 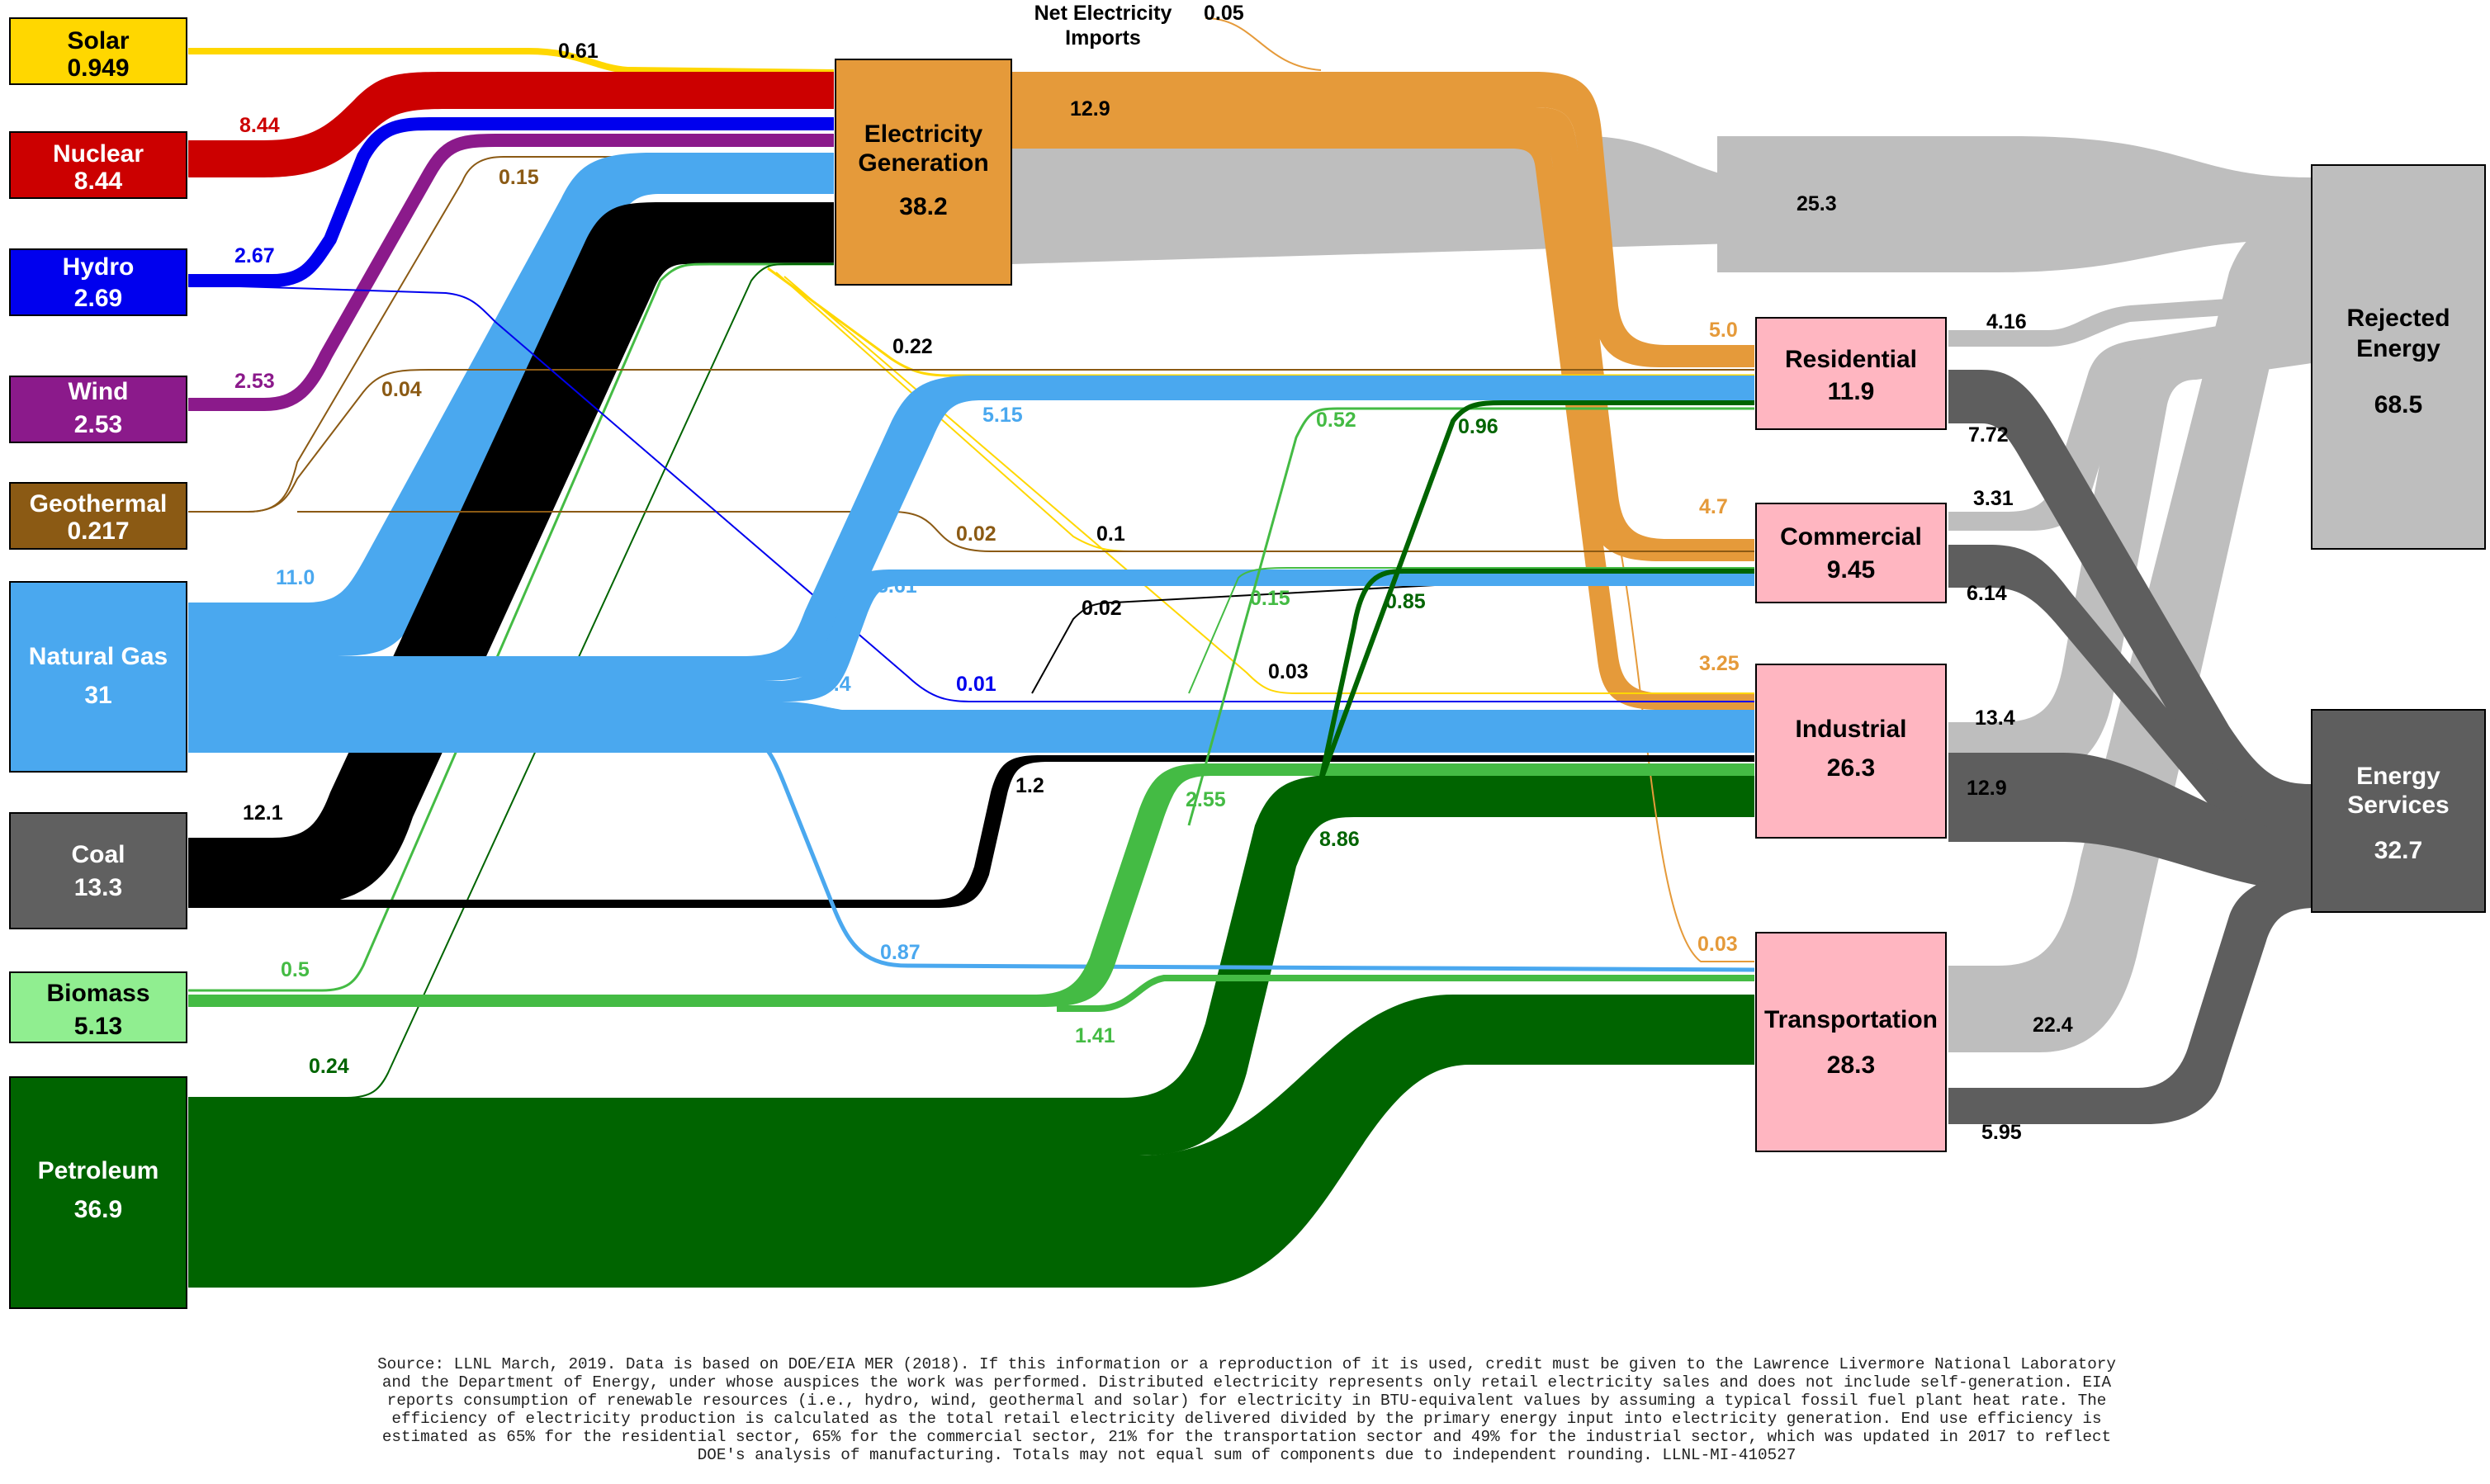 What do you see at coordinates (1851, 1065) in the screenshot?
I see `node-transportation-text-2: 28.3` at bounding box center [1851, 1065].